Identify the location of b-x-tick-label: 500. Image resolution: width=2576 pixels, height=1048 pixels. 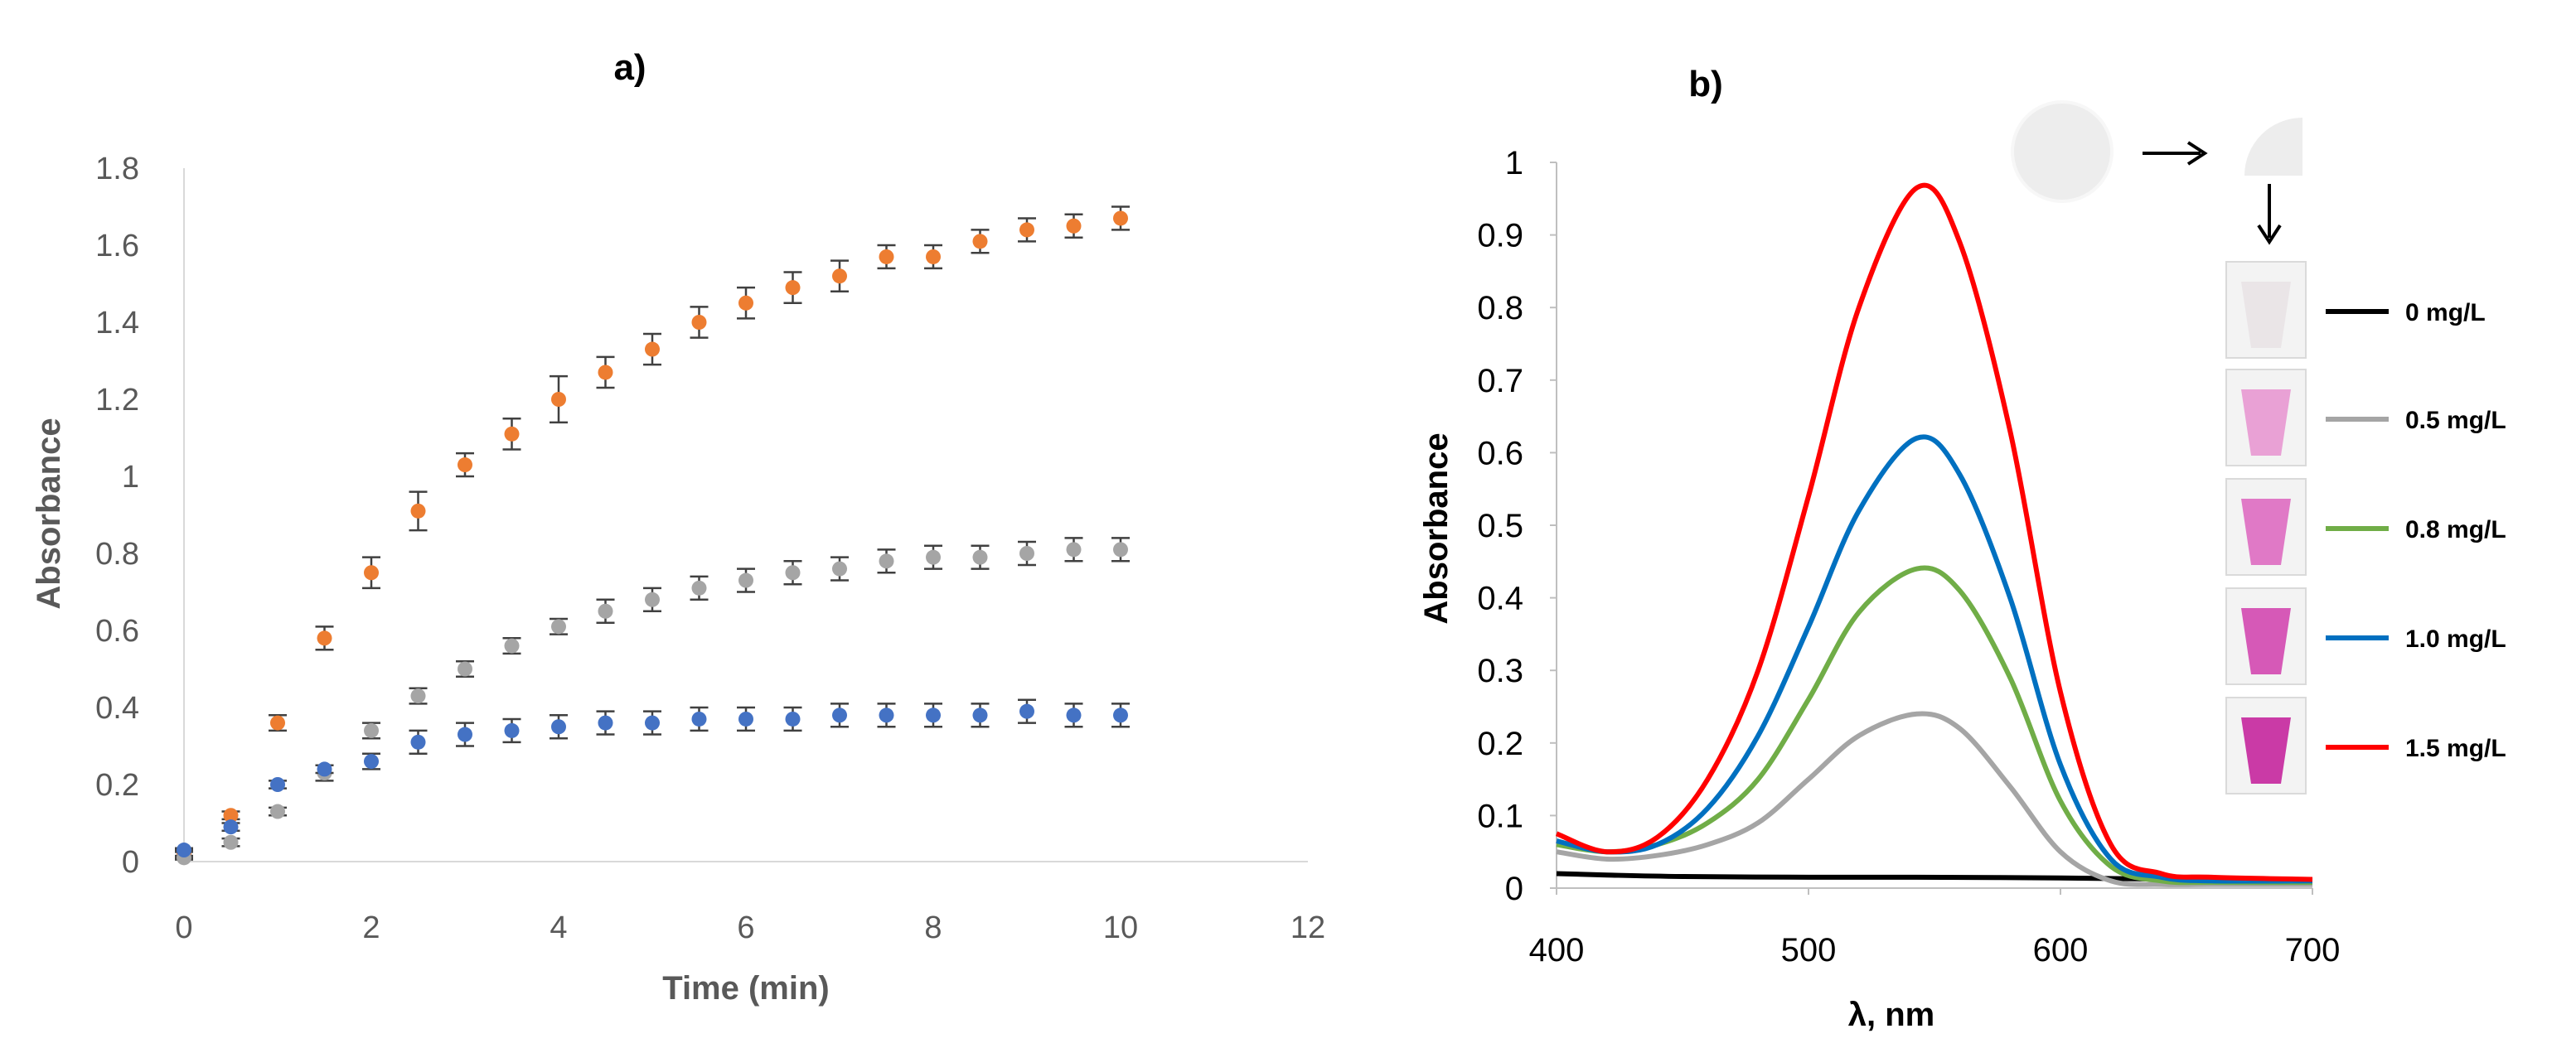
(1809, 950).